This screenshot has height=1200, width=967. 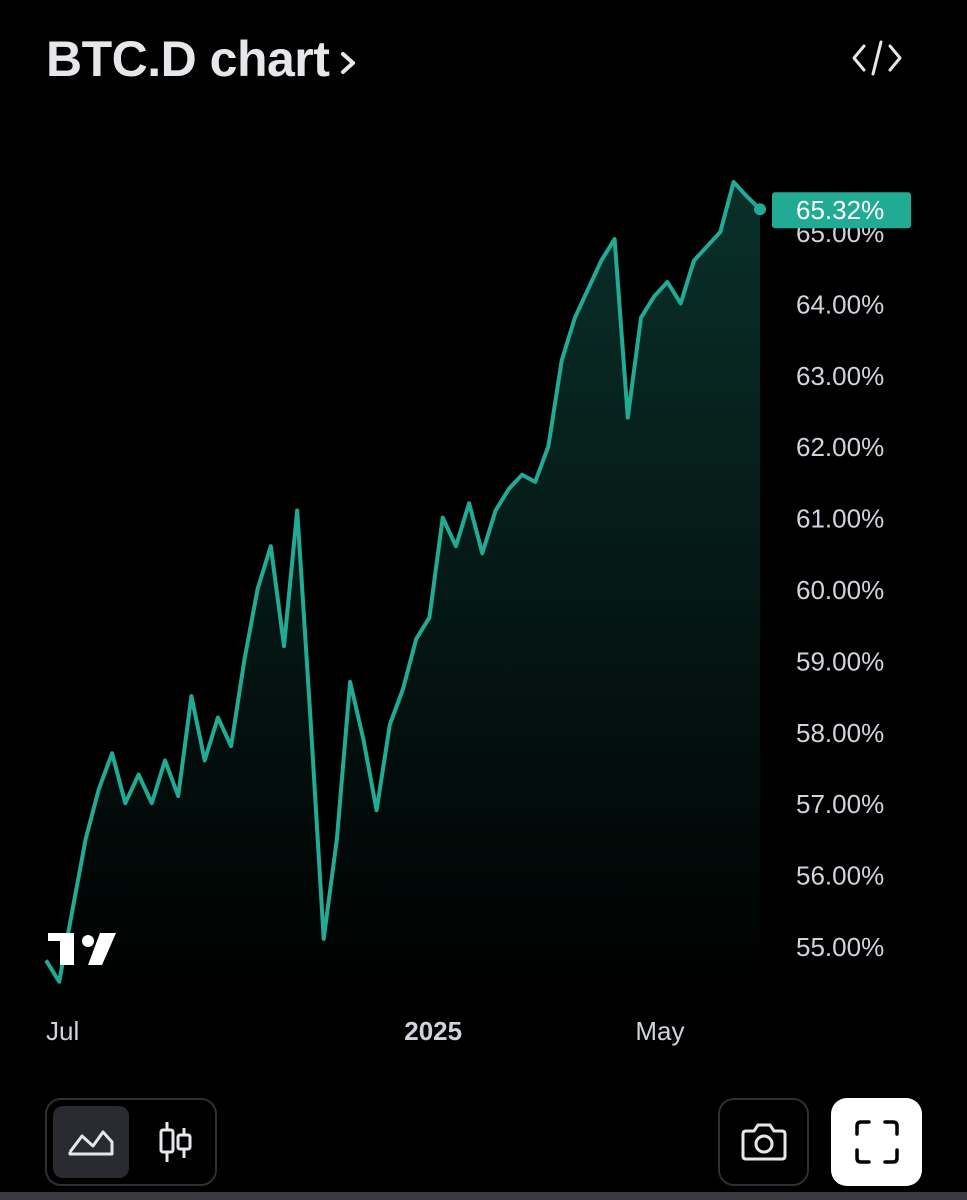 What do you see at coordinates (483, 1196) in the screenshot?
I see `home-indicator-bar` at bounding box center [483, 1196].